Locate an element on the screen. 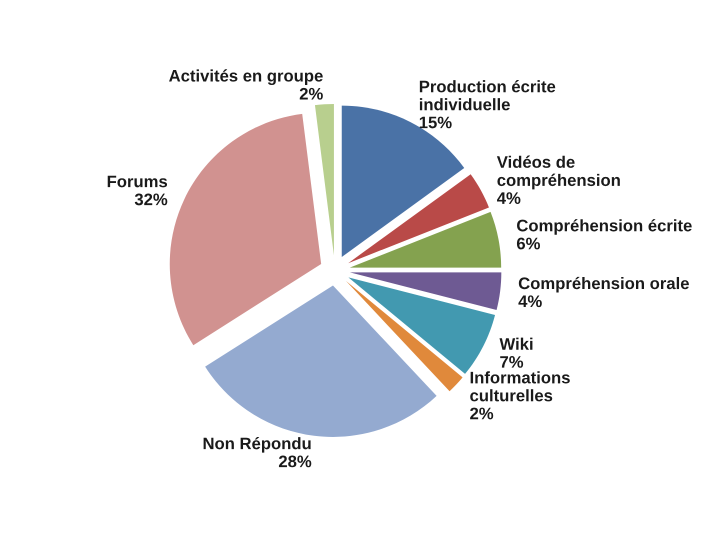 This screenshot has width=728, height=541. data-label: 28% is located at coordinates (295, 462).